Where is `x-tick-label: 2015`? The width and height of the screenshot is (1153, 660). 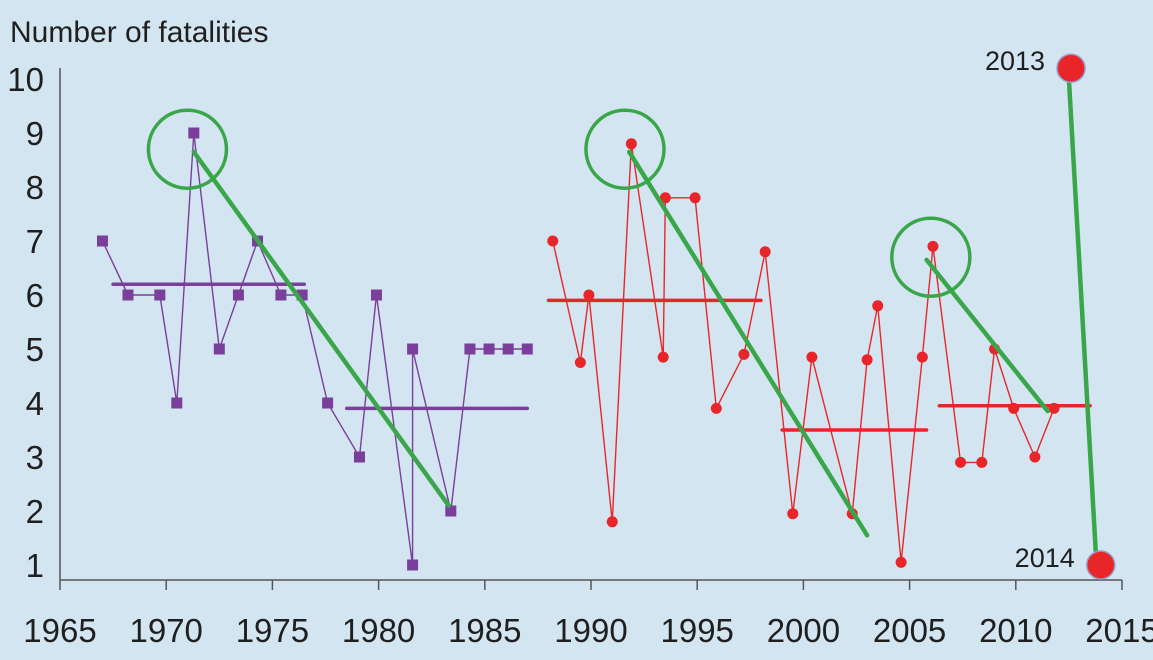 x-tick-label: 2015 is located at coordinates (1119, 630).